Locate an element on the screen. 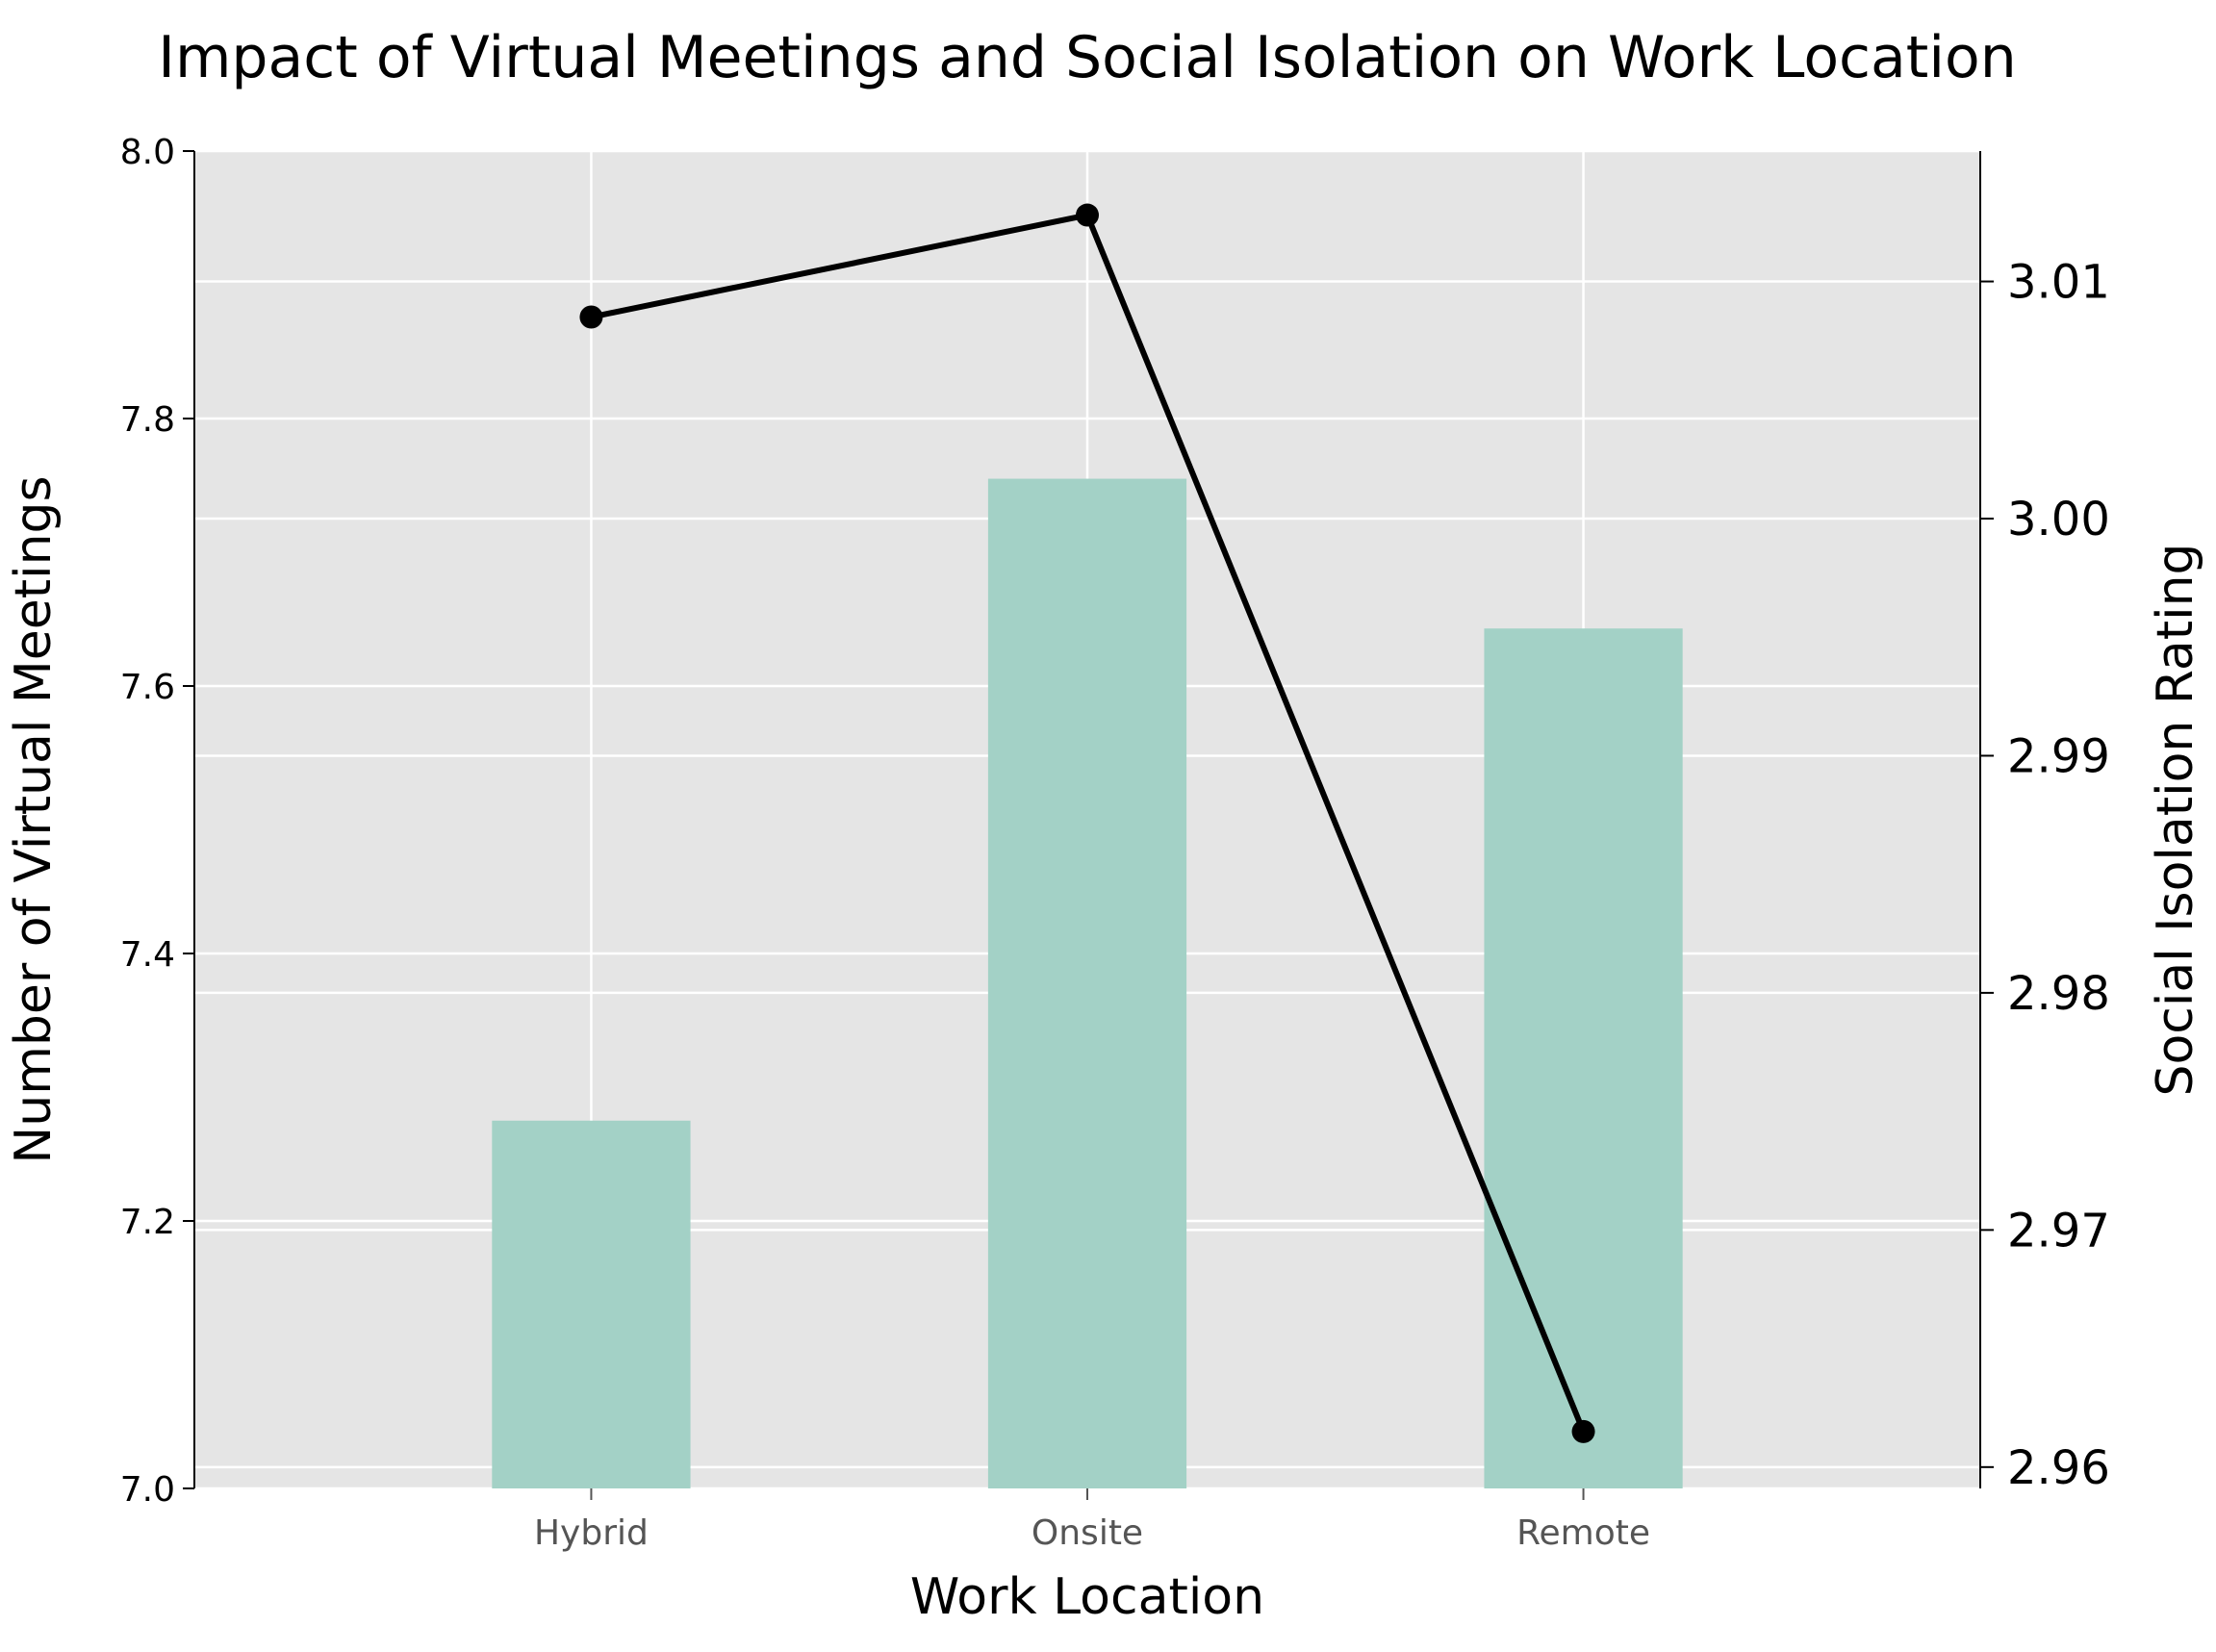 This screenshot has width=2216, height=1652. y-tick-label: 8.0 is located at coordinates (147, 152).